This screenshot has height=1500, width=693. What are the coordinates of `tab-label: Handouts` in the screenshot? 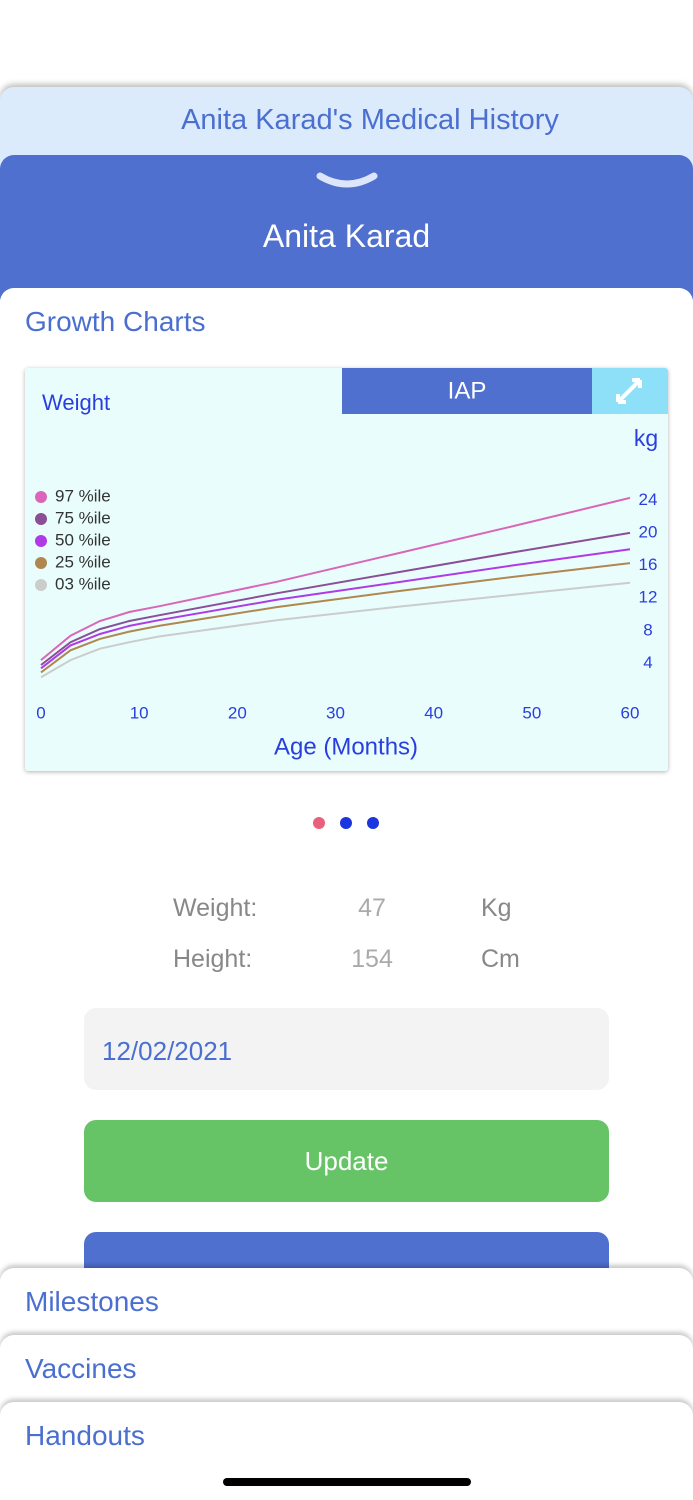 It's located at (85, 1435).